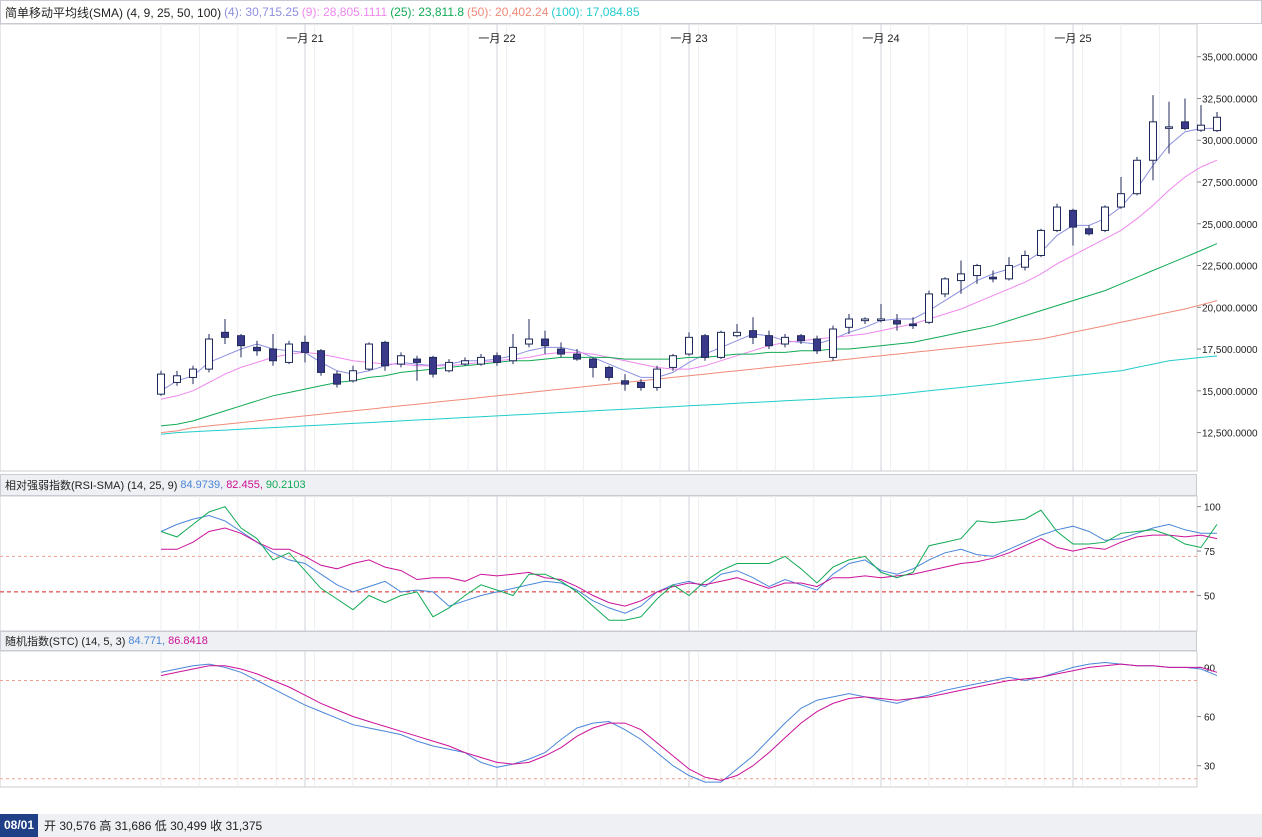 This screenshot has height=837, width=1262. Describe the element at coordinates (65, 642) in the screenshot. I see `stc-legend-title: 随机指数(STC) (14, 5, 3)` at that location.